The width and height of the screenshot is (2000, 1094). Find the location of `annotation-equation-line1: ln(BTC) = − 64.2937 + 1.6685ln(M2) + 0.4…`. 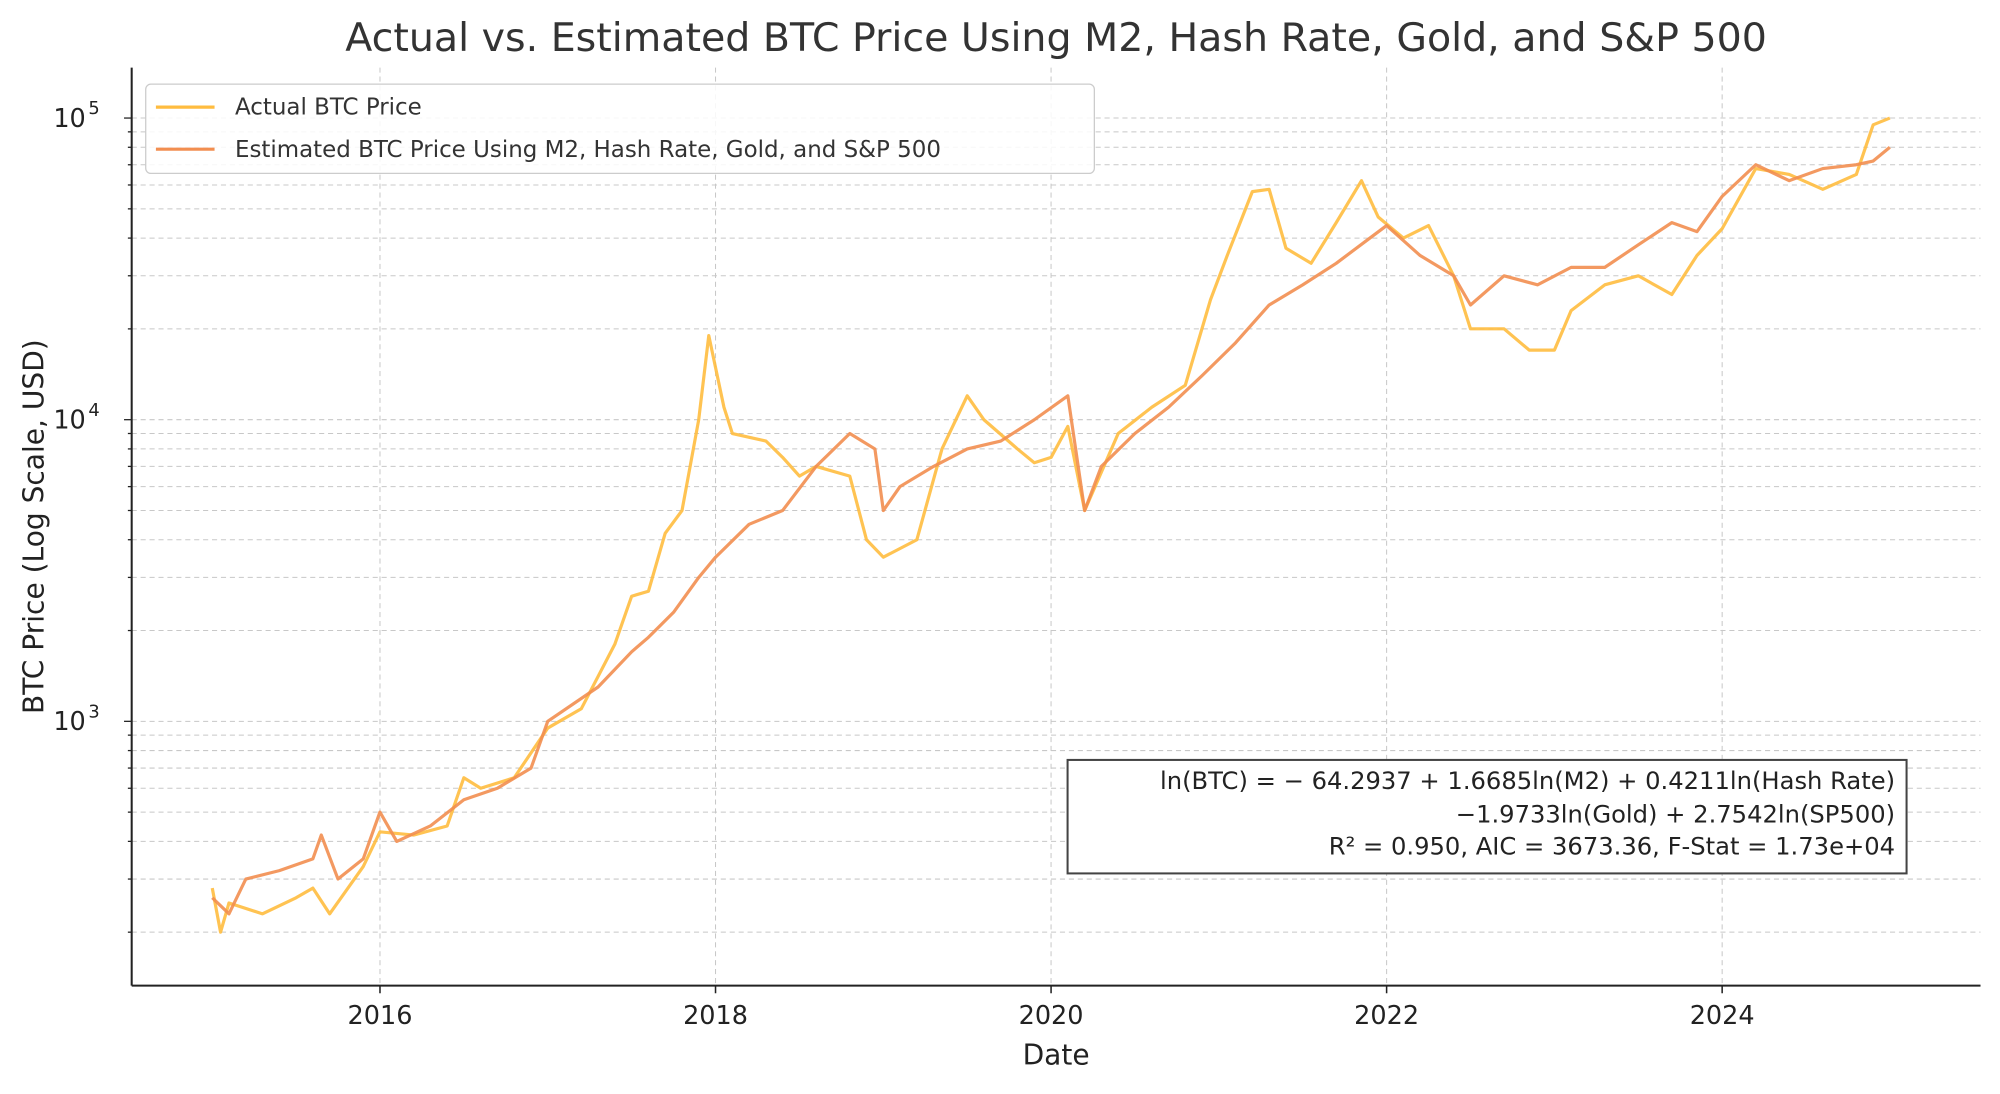

annotation-equation-line1: ln(BTC) = − 64.2937 + 1.6685ln(M2) + 0.4… is located at coordinates (1527, 781).